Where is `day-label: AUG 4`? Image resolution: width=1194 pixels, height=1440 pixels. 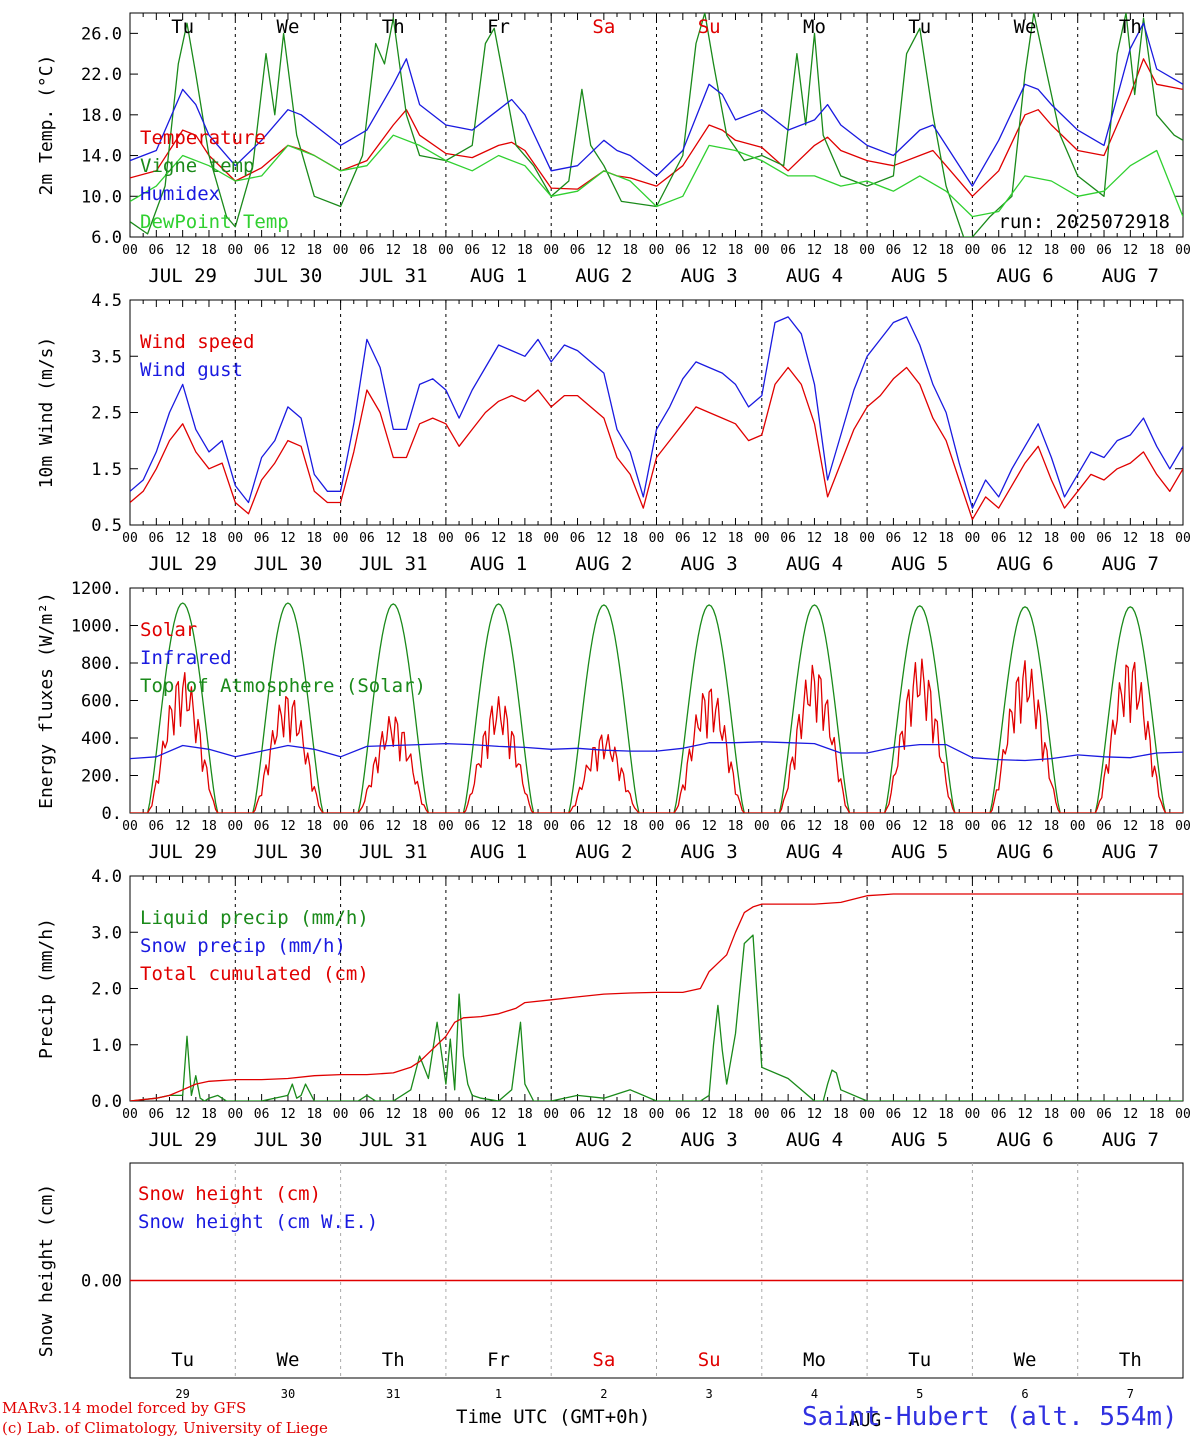
day-label: AUG 4 is located at coordinates (814, 276).